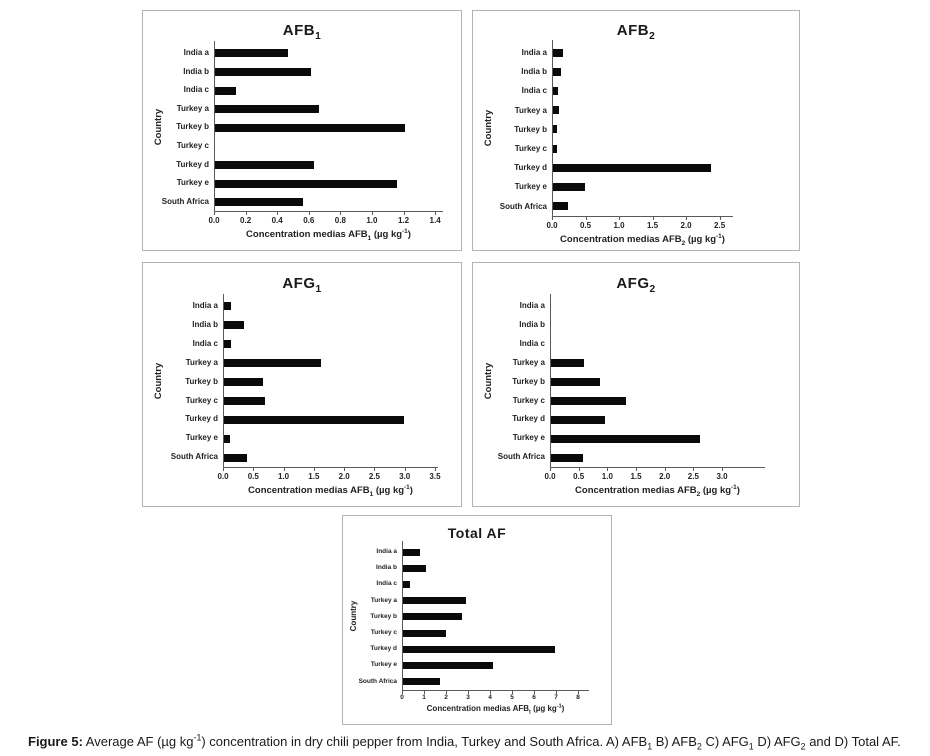 The height and width of the screenshot is (756, 930). Describe the element at coordinates (435, 221) in the screenshot. I see `x-tick-label: 1.4` at that location.